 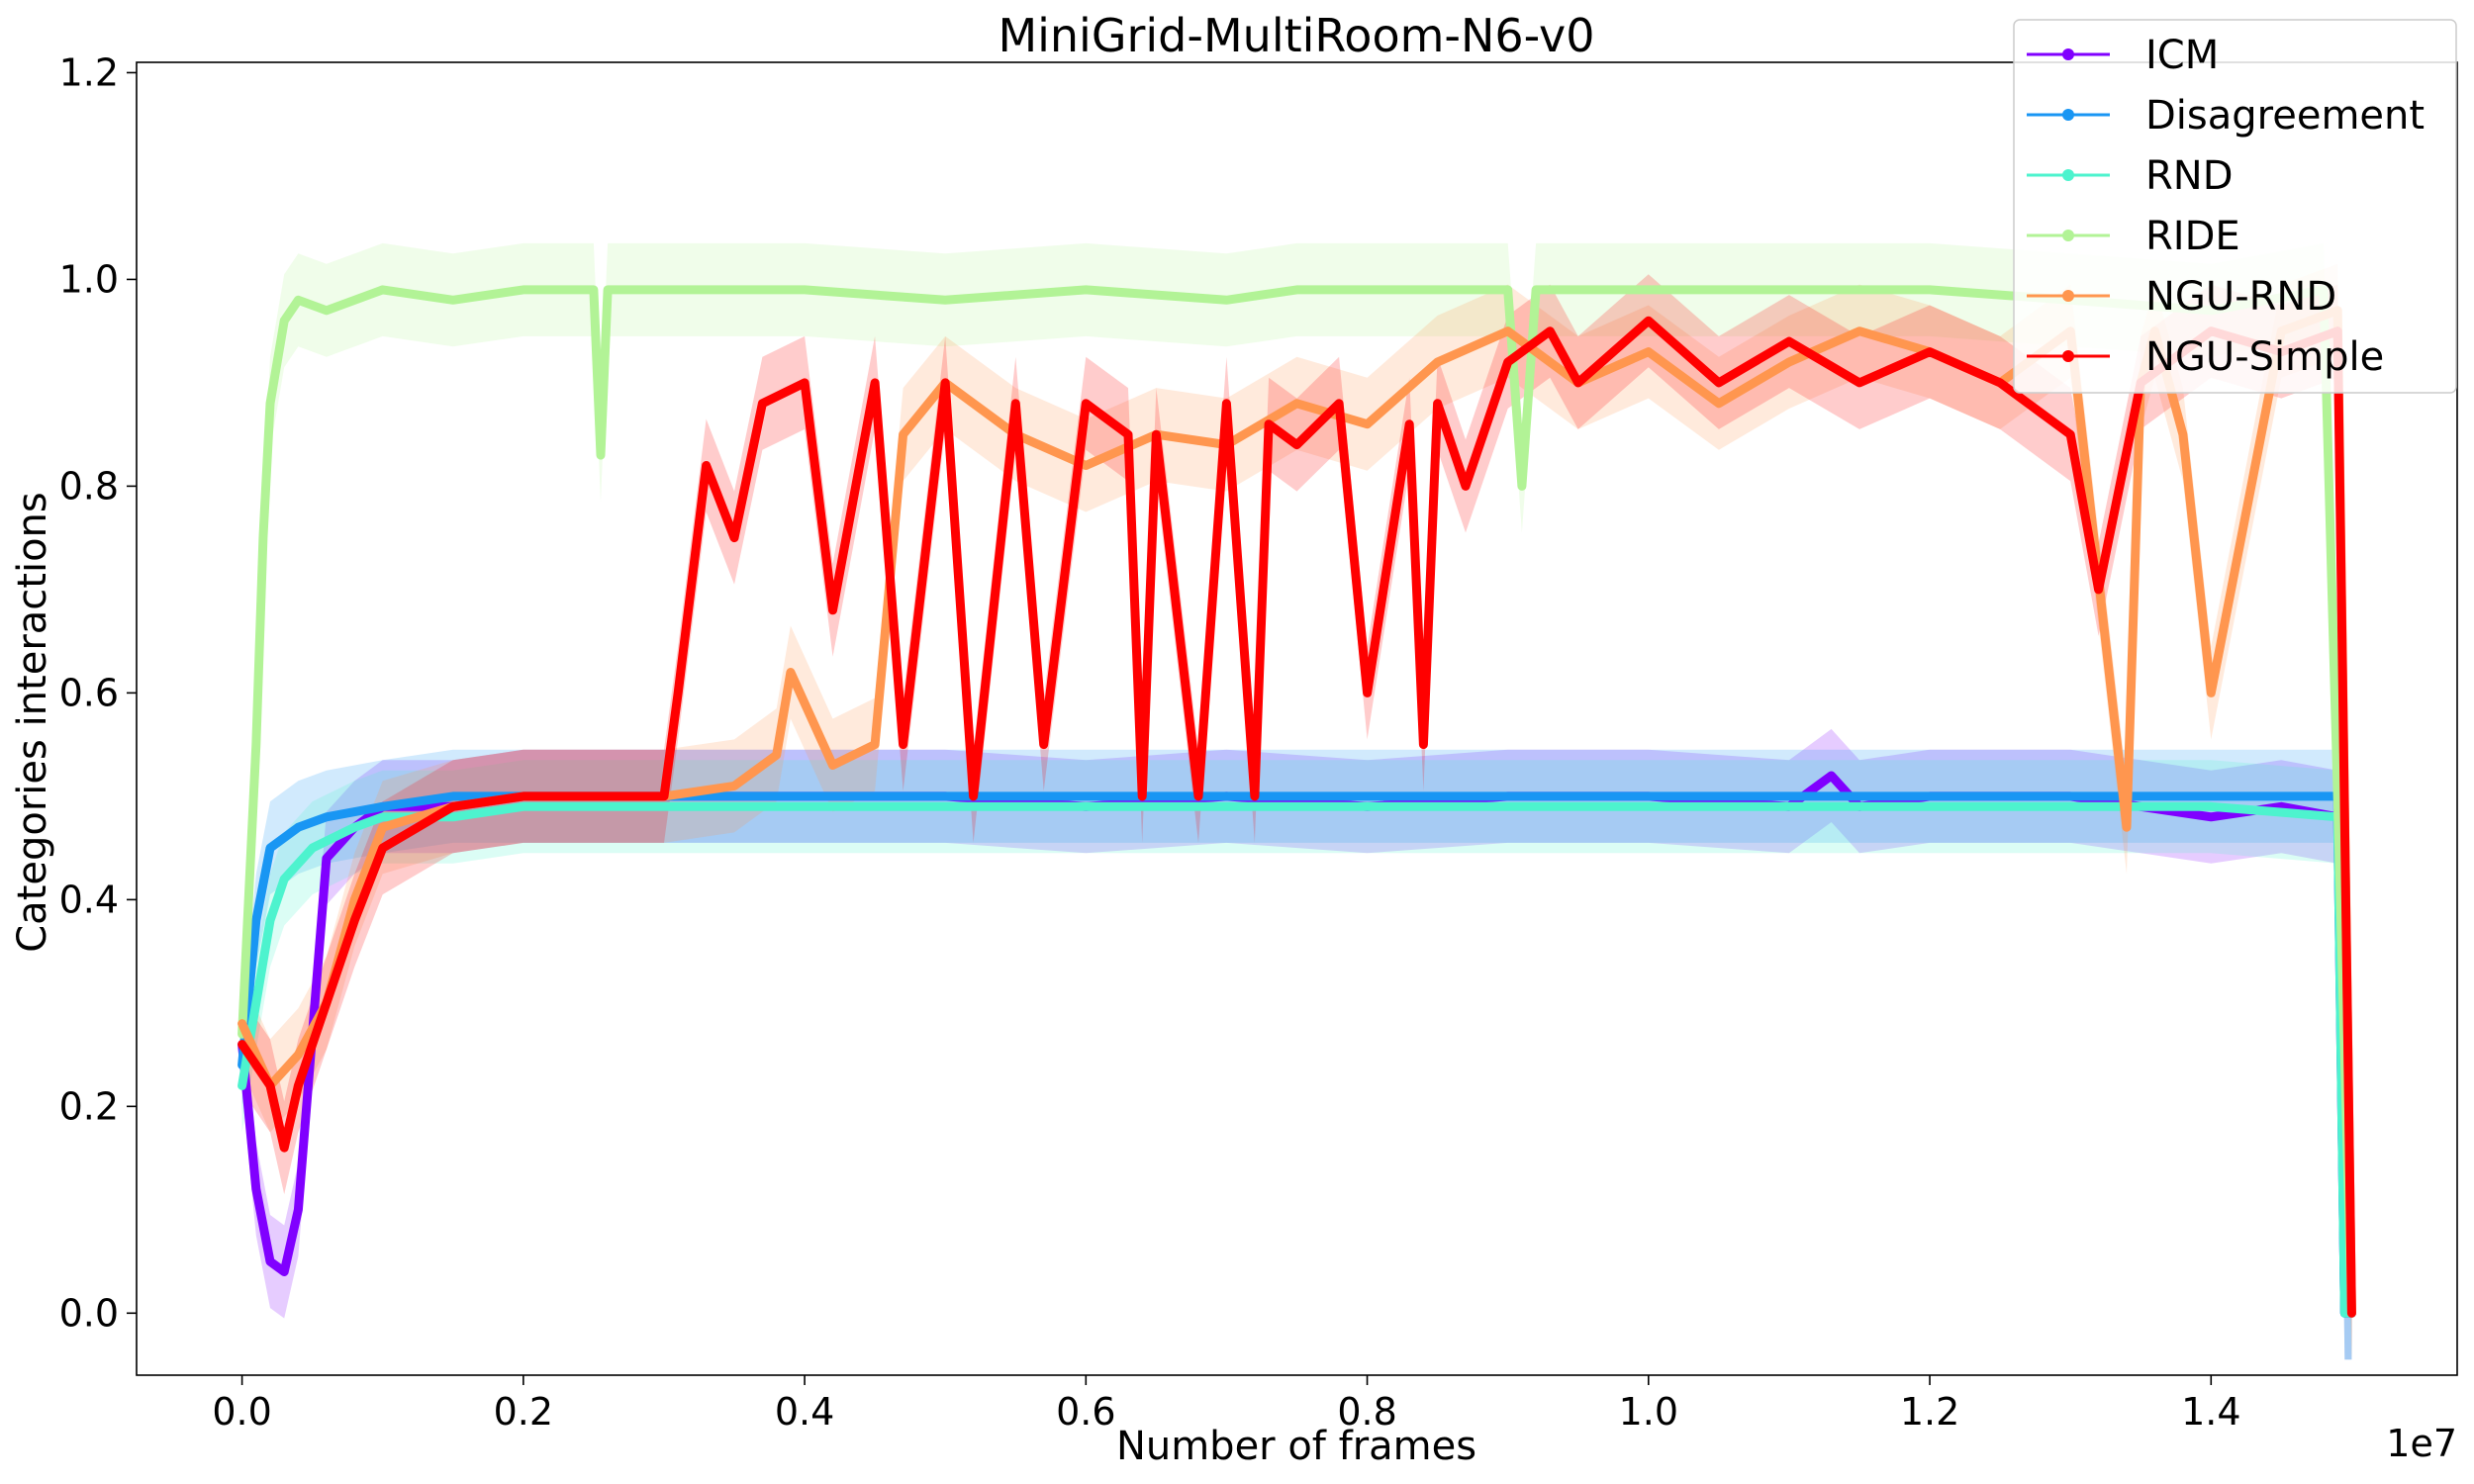 What do you see at coordinates (1227, 1404) in the screenshot?
I see `x-axis: 0.0 0.2 0.4 0.6 0.8 1.0 1.2 1.4` at bounding box center [1227, 1404].